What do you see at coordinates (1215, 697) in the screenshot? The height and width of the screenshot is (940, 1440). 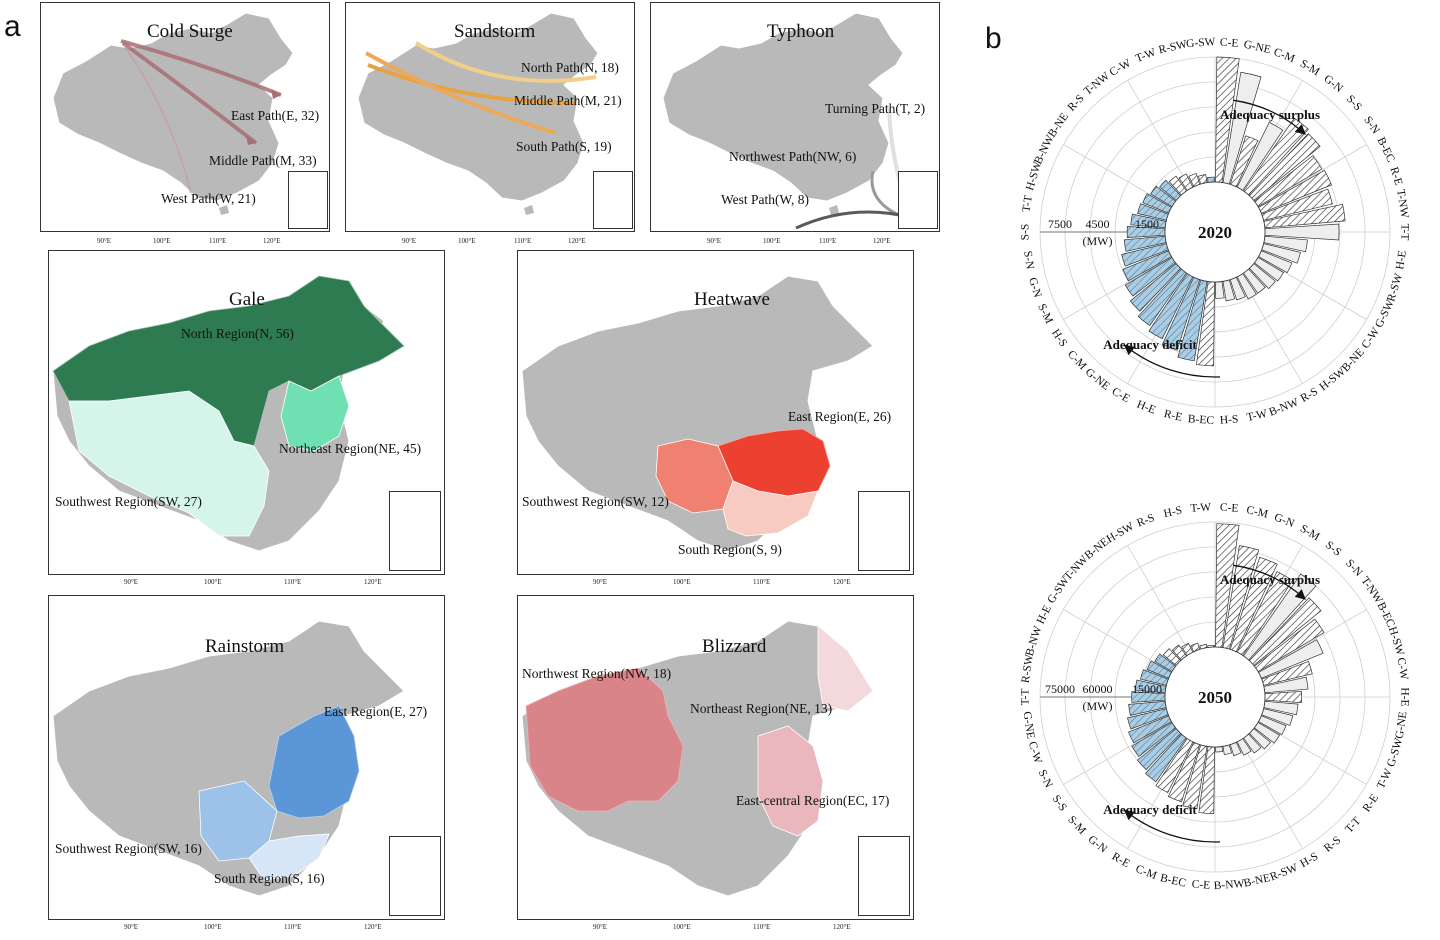 I see `year-label: 2050` at bounding box center [1215, 697].